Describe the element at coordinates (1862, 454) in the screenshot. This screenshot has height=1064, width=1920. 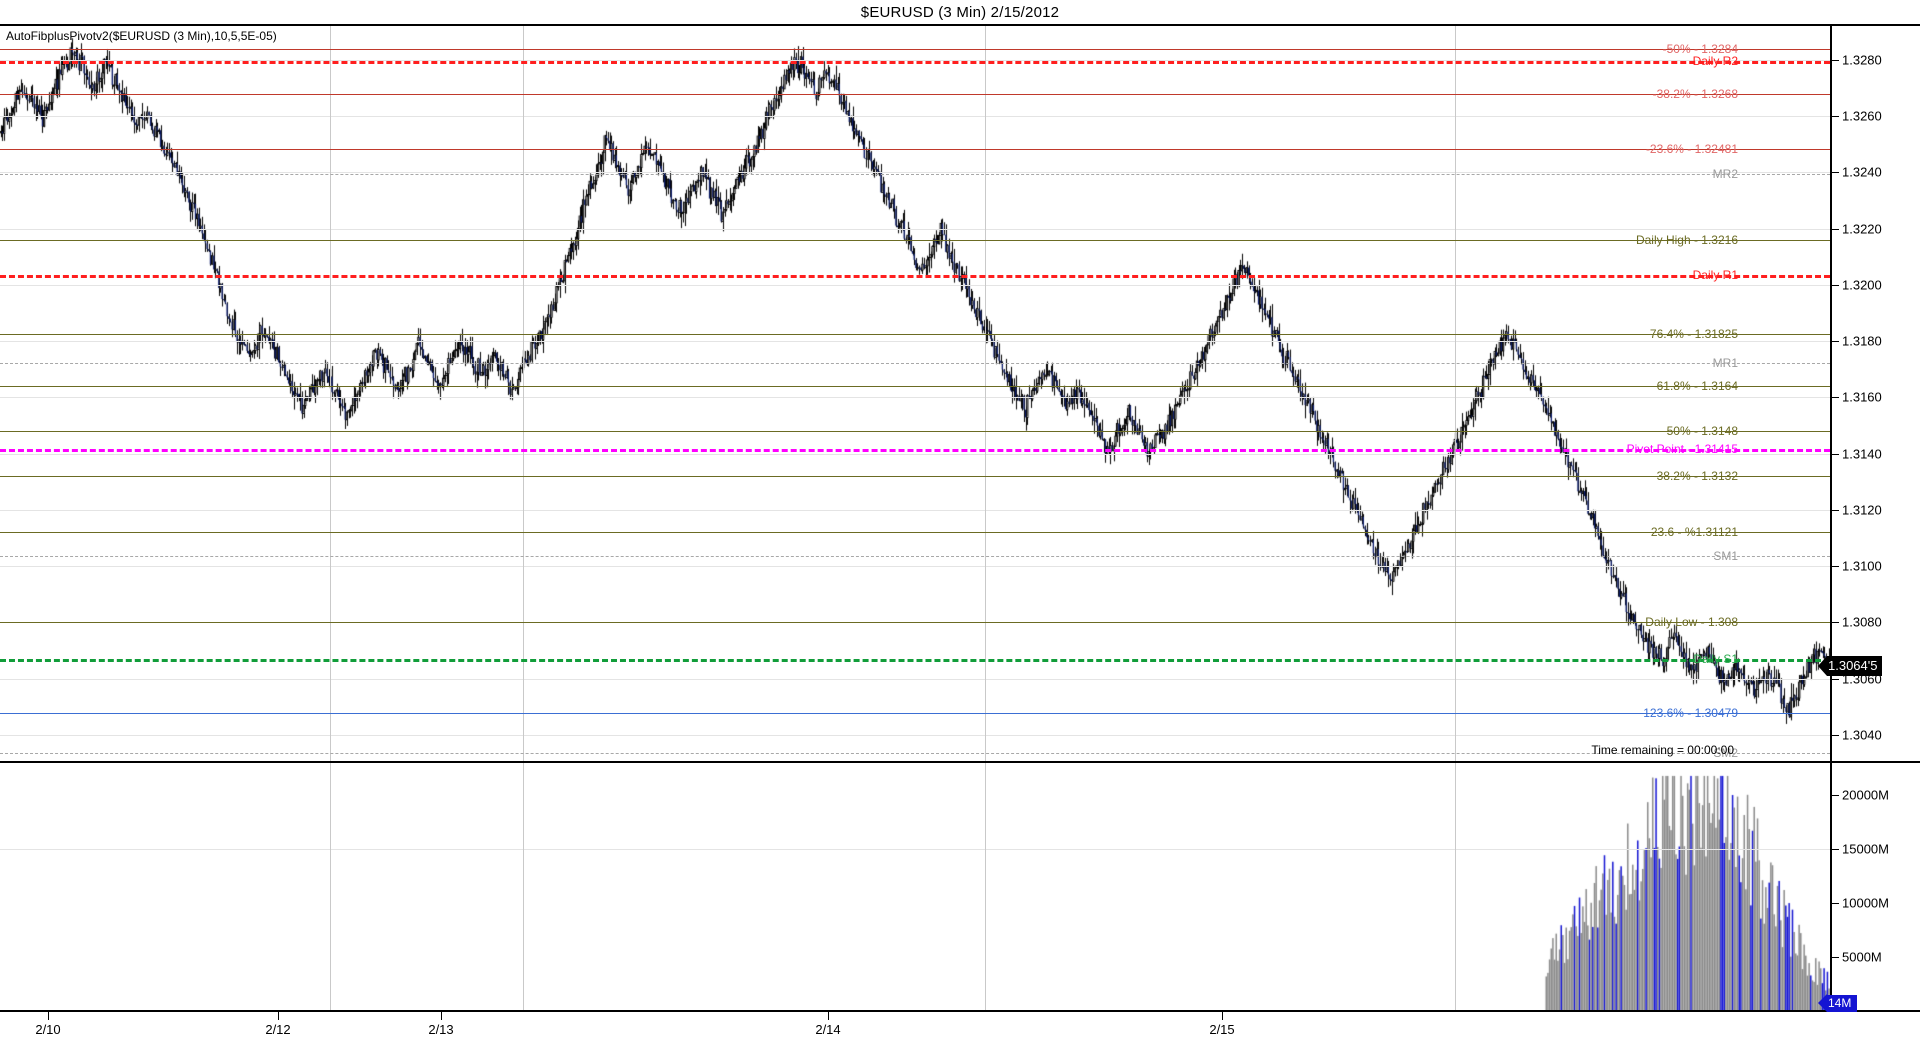
I see `price-axis-label: 1.3140` at that location.